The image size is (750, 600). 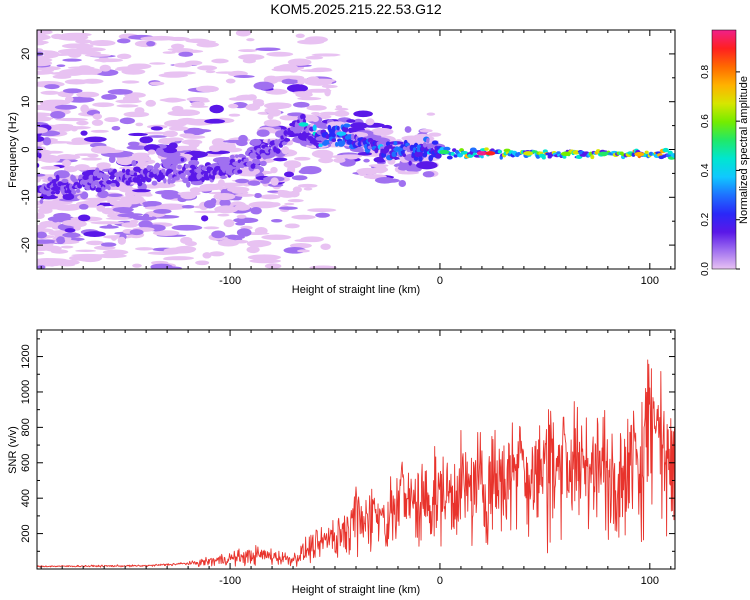 I want to click on spectrogram-y-tick-label: 10, so click(x=26, y=102).